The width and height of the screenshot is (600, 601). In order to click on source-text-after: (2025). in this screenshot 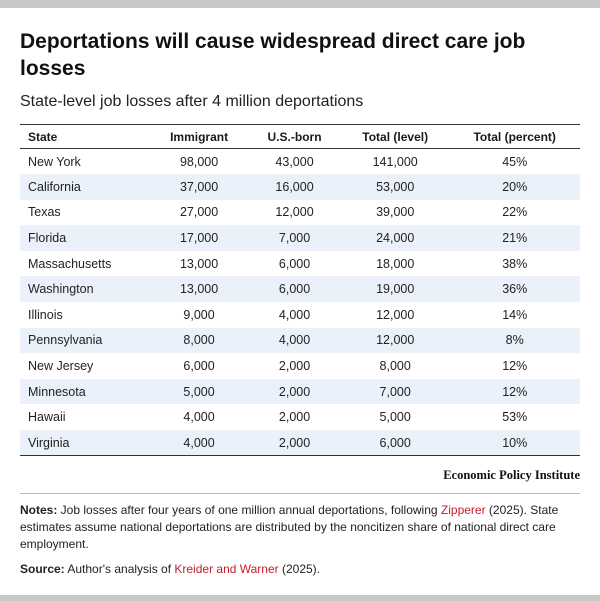, I will do `click(299, 569)`.